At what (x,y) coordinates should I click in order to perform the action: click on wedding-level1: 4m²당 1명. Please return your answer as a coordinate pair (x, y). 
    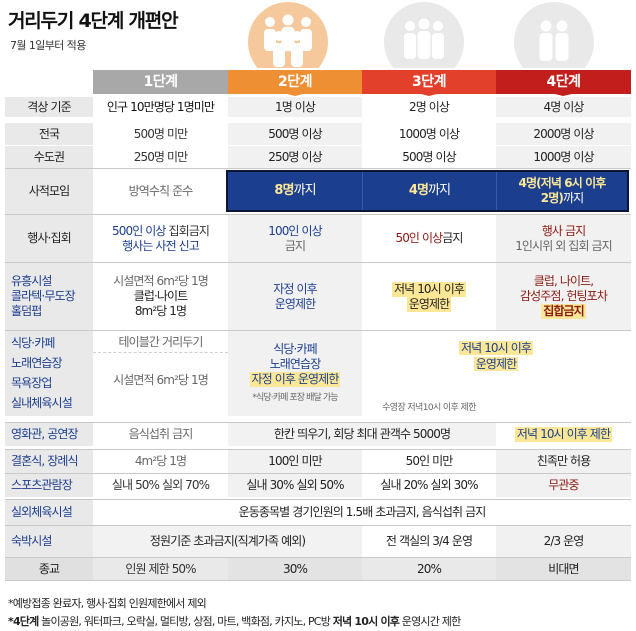
    Looking at the image, I should click on (160, 461).